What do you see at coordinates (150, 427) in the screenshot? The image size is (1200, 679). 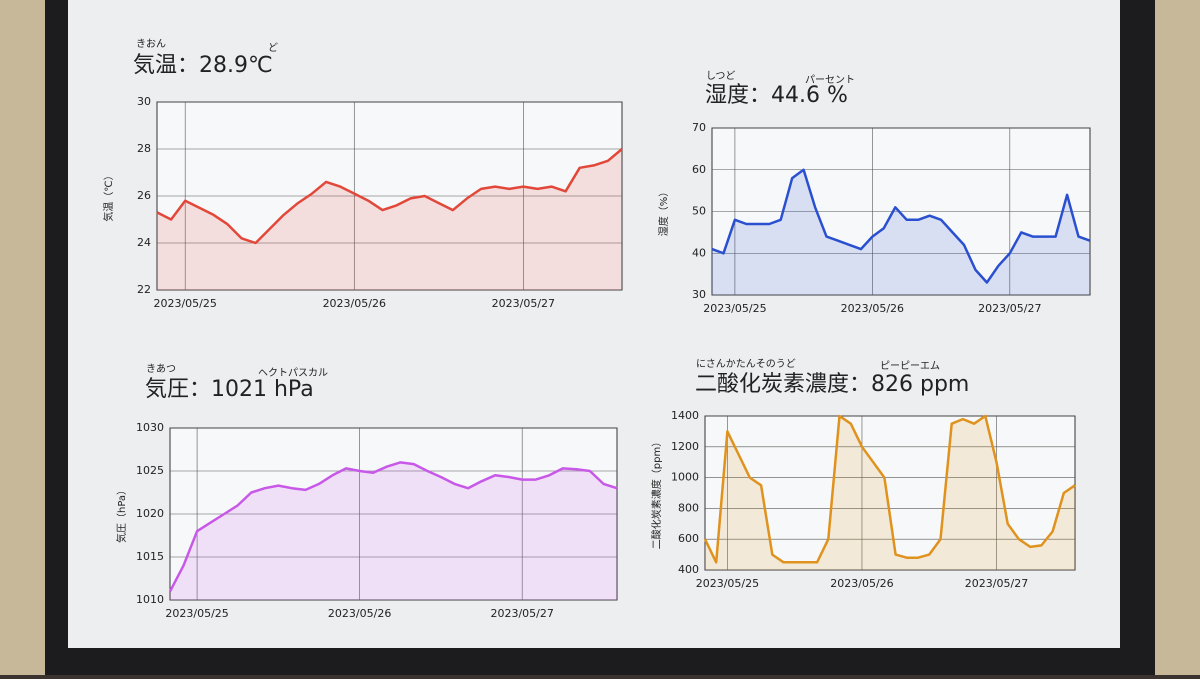 I see `y-tick-label: 1030` at bounding box center [150, 427].